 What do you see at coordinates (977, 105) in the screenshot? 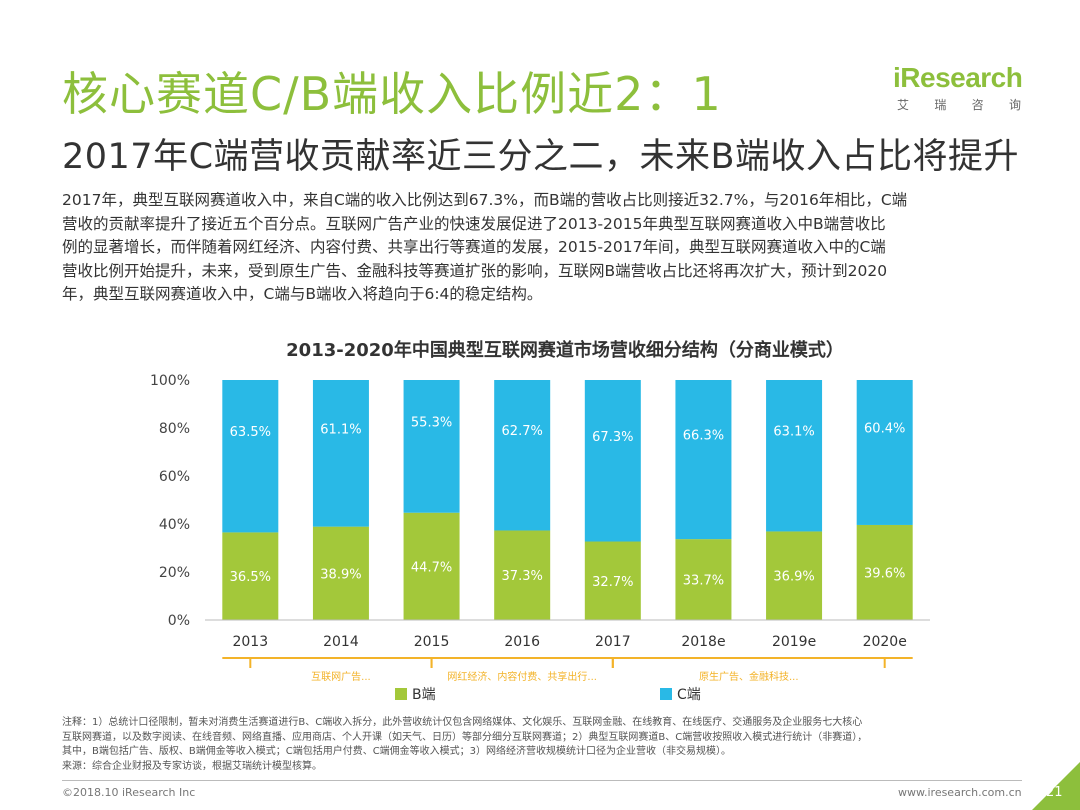
I see `logo-sub-char: 咨` at bounding box center [977, 105].